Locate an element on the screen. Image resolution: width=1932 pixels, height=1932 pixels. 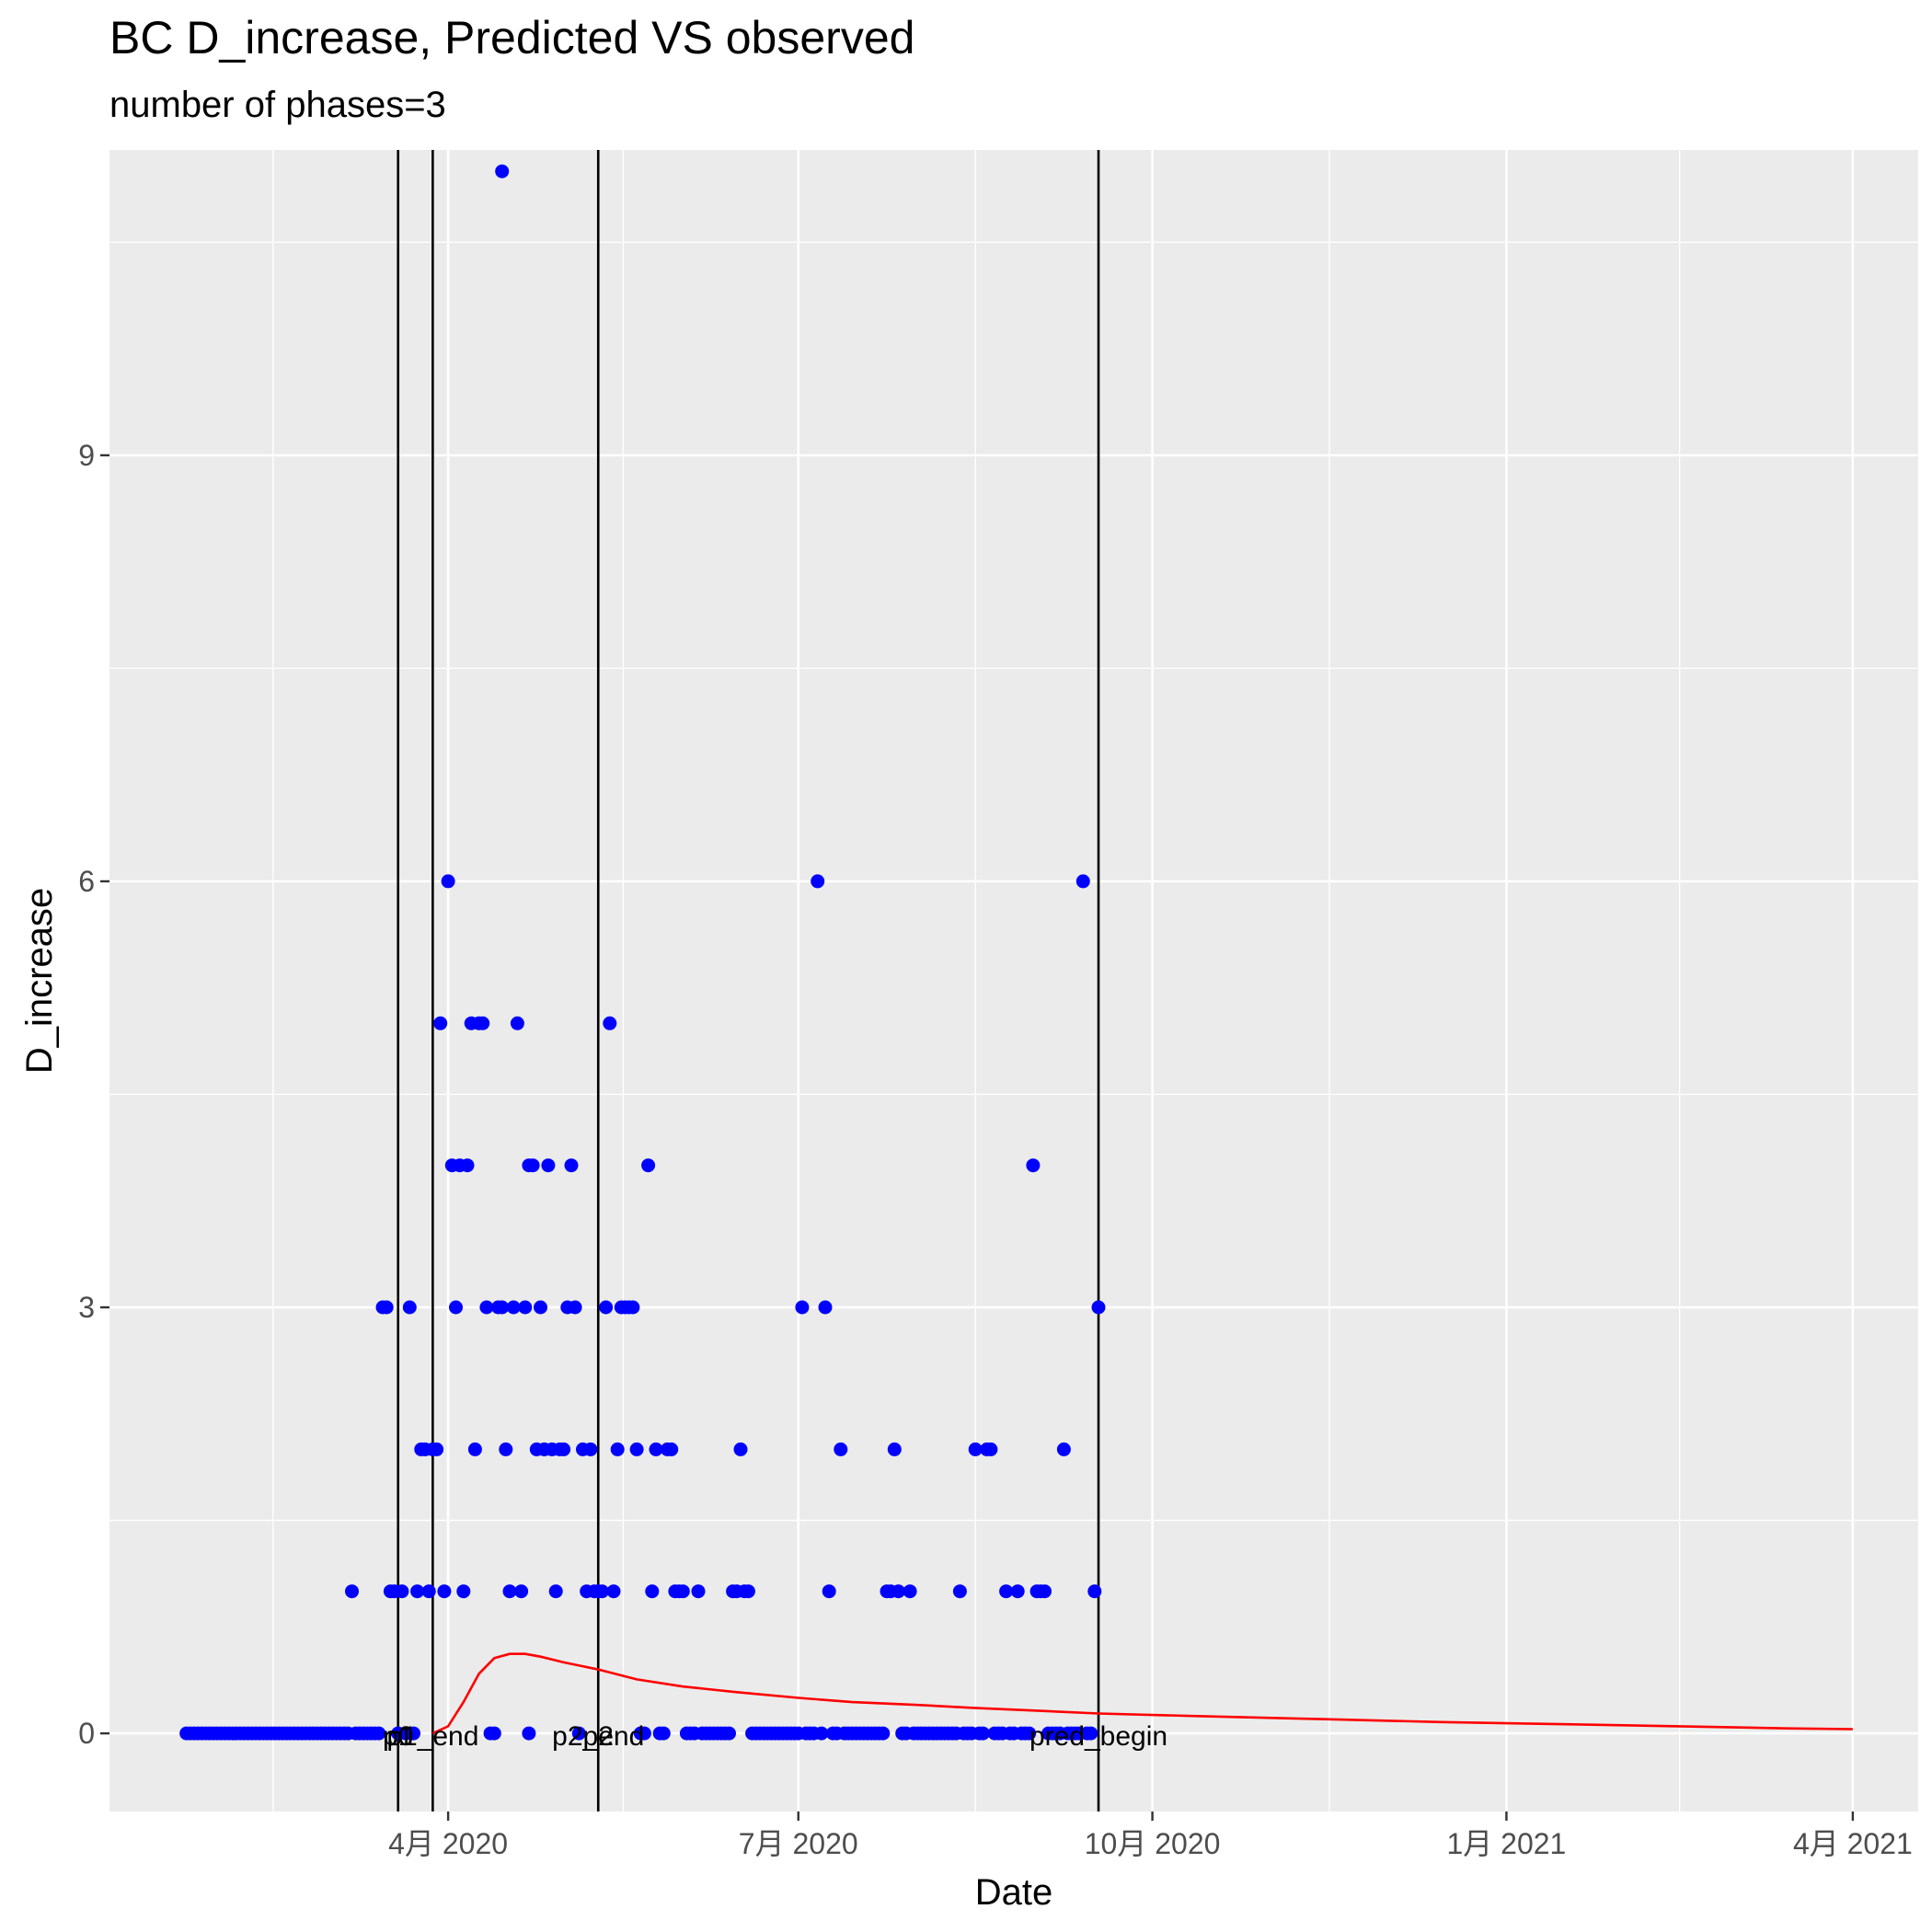
y-tick-label: 6 is located at coordinates (86, 881).